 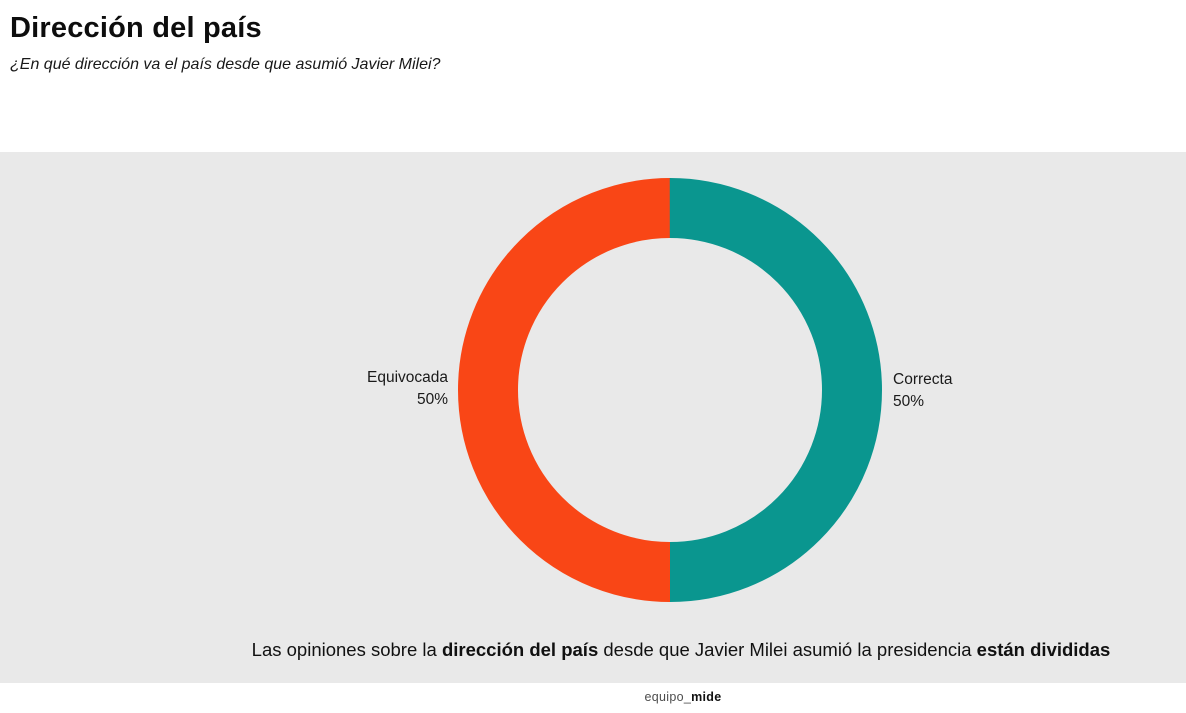 I want to click on slice-name: Correcta, so click(x=923, y=379).